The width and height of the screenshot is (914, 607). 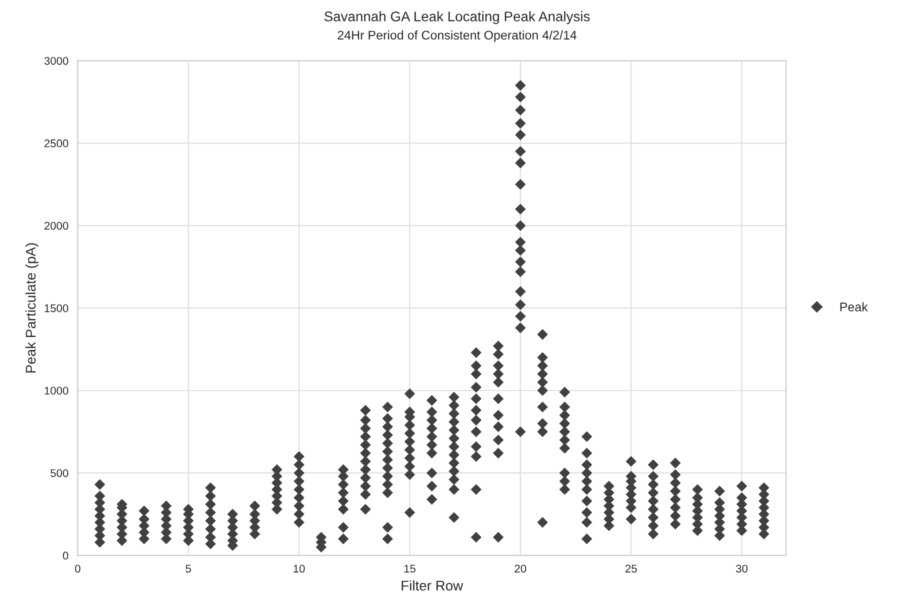 I want to click on legend-label: Peak, so click(x=854, y=307).